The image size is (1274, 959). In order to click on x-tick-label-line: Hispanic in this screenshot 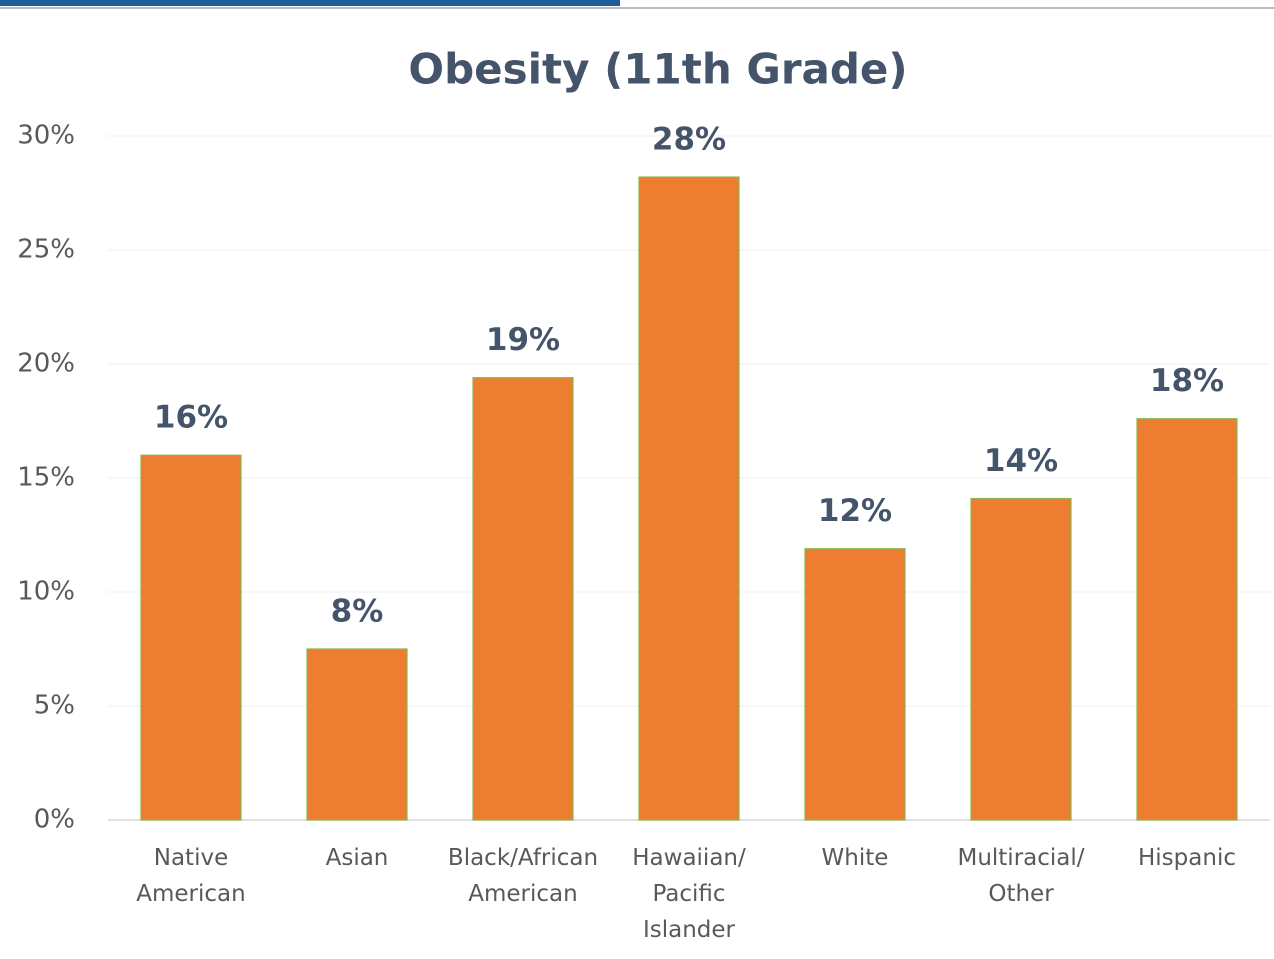, I will do `click(1187, 858)`.